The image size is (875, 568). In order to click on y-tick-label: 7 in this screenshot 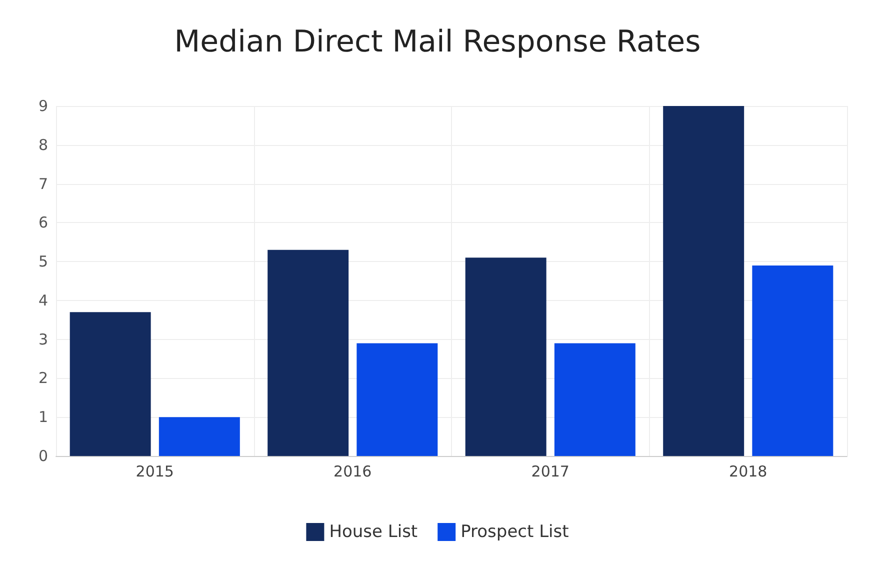, I will do `click(43, 183)`.